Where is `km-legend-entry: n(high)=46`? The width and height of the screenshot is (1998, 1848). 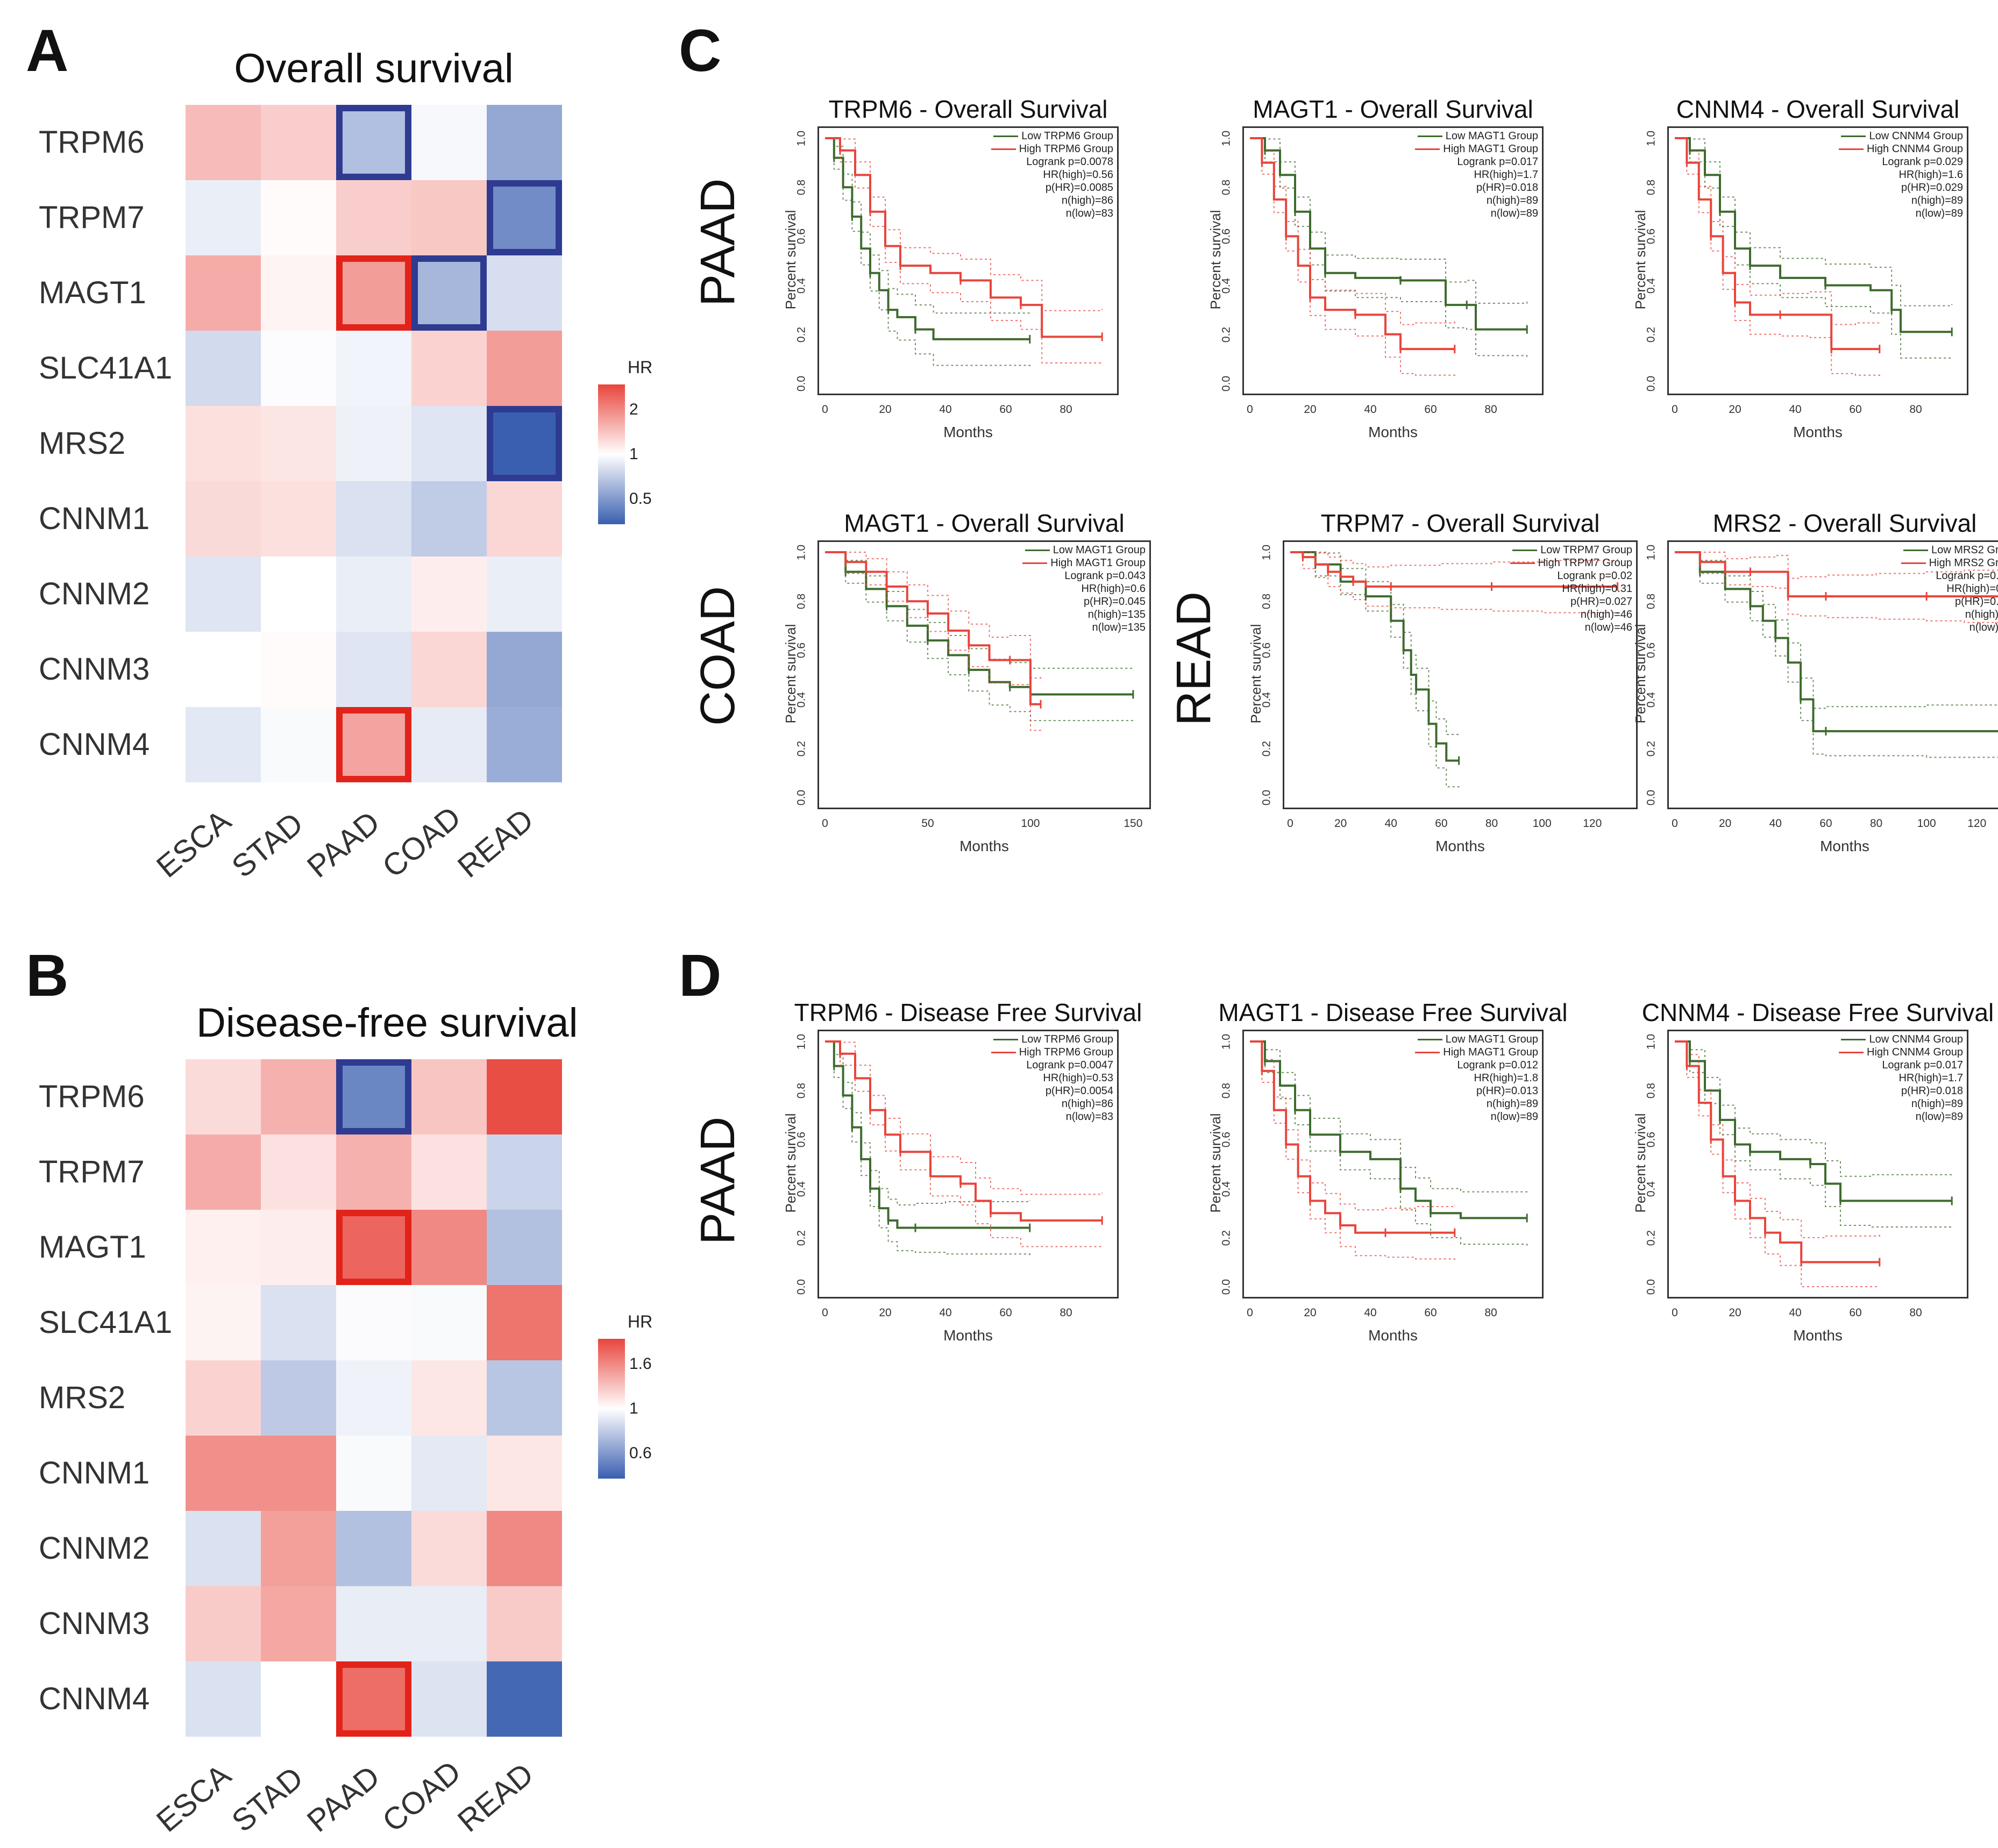 km-legend-entry: n(high)=46 is located at coordinates (1554, 614).